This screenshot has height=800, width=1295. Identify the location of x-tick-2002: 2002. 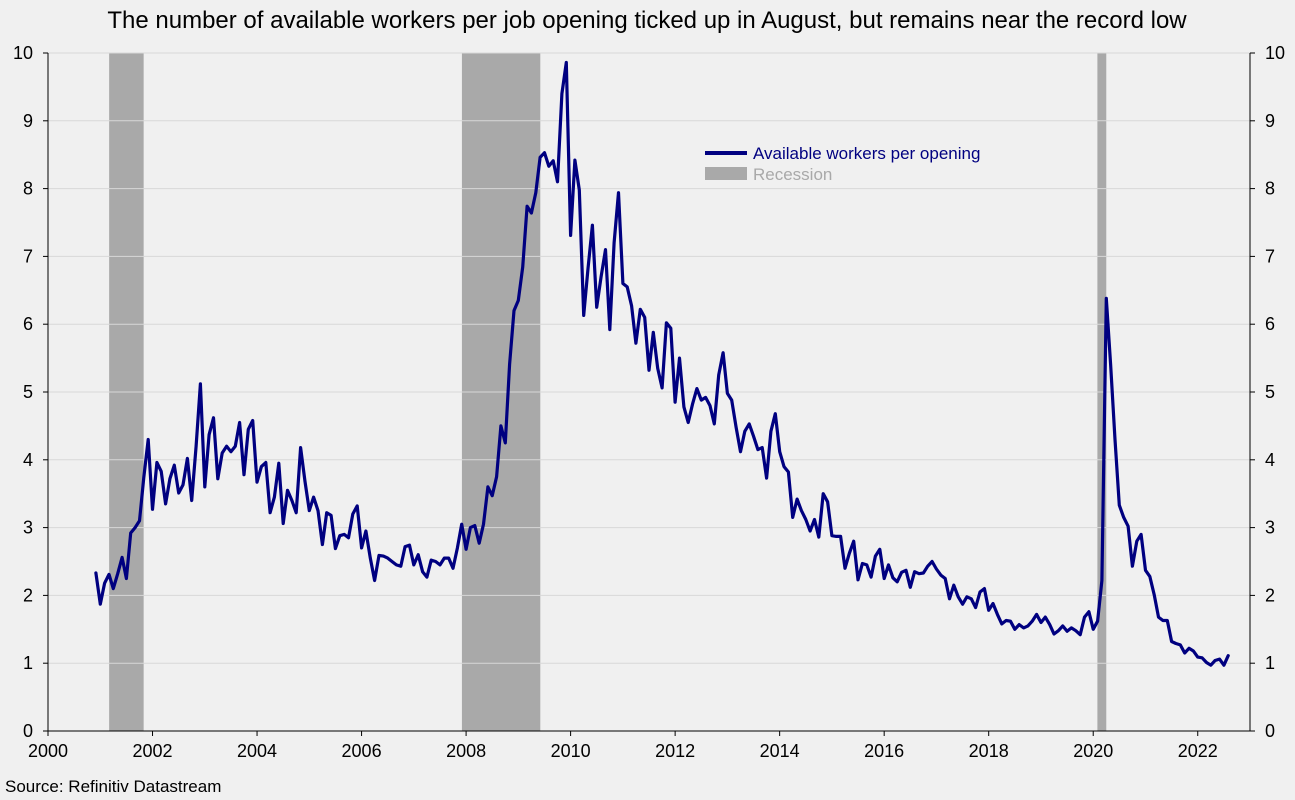
(152, 751).